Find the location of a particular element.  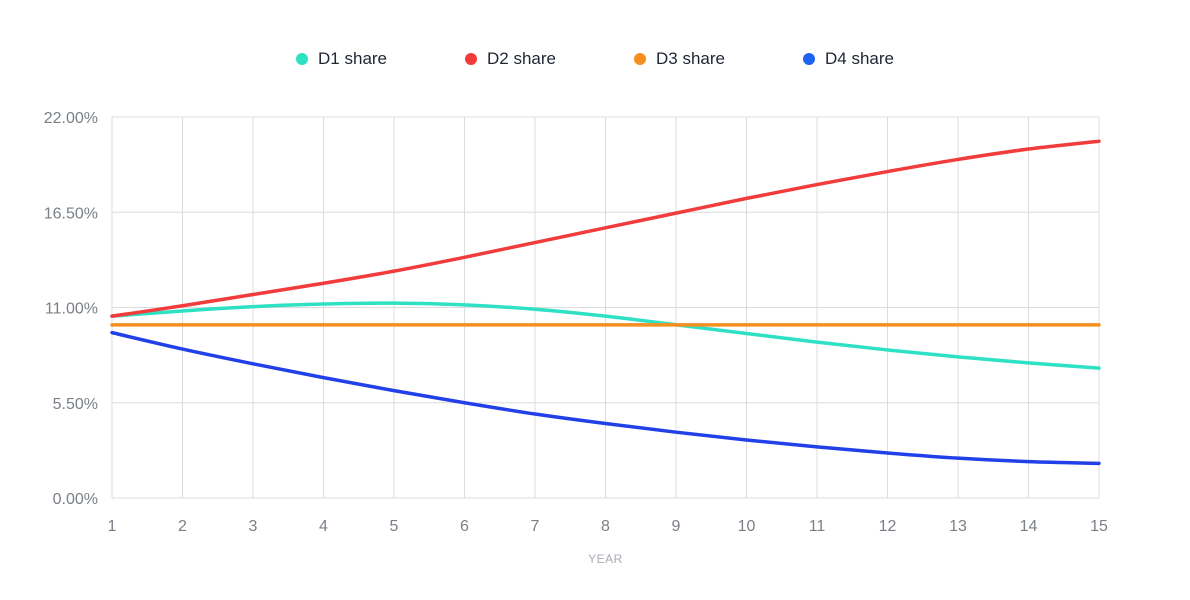

legend: D1 share D2 share D3 share D4 share is located at coordinates (595, 59).